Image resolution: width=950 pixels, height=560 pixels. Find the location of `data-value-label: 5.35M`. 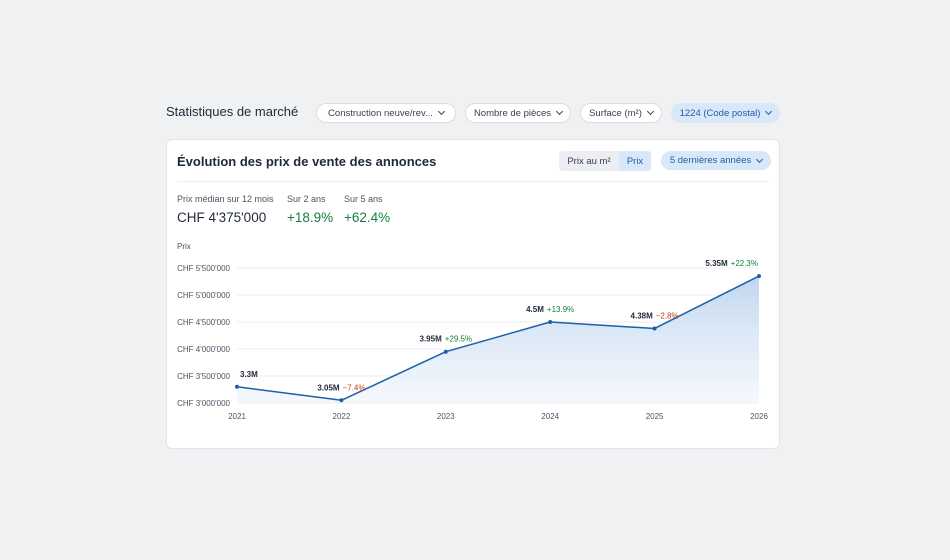

data-value-label: 5.35M is located at coordinates (716, 263).